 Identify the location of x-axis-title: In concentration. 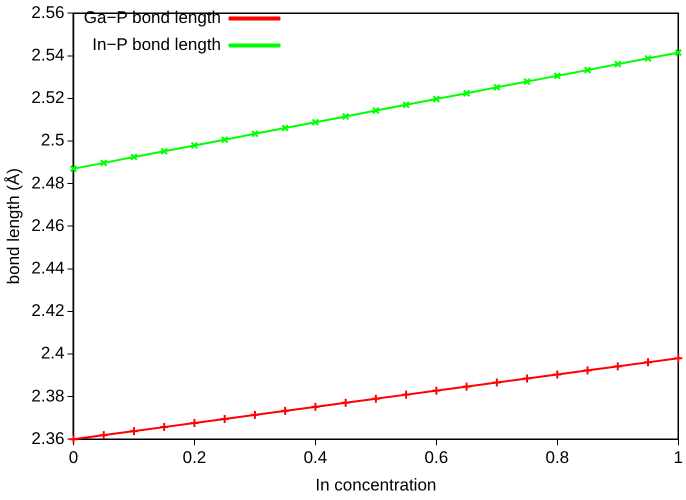
(375, 484).